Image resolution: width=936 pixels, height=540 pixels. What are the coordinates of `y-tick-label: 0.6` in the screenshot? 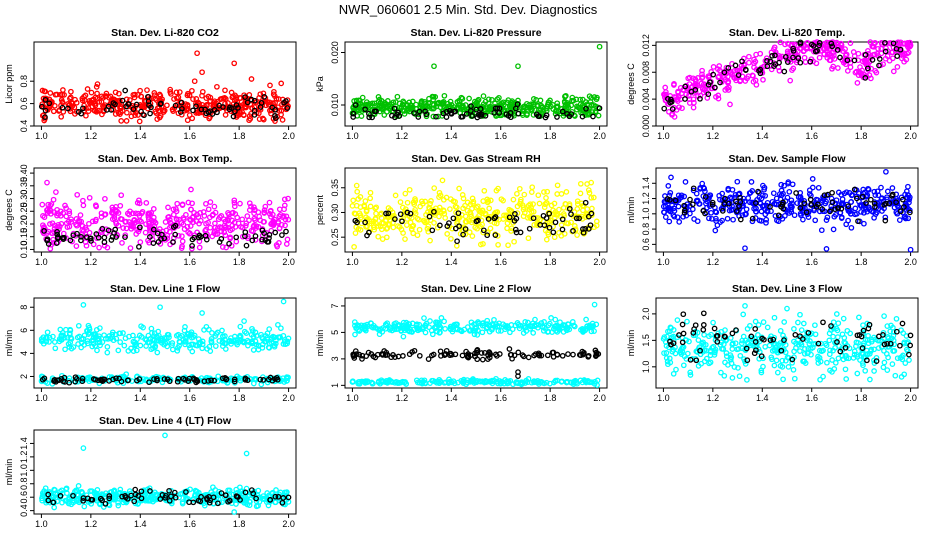 It's located at (646, 244).